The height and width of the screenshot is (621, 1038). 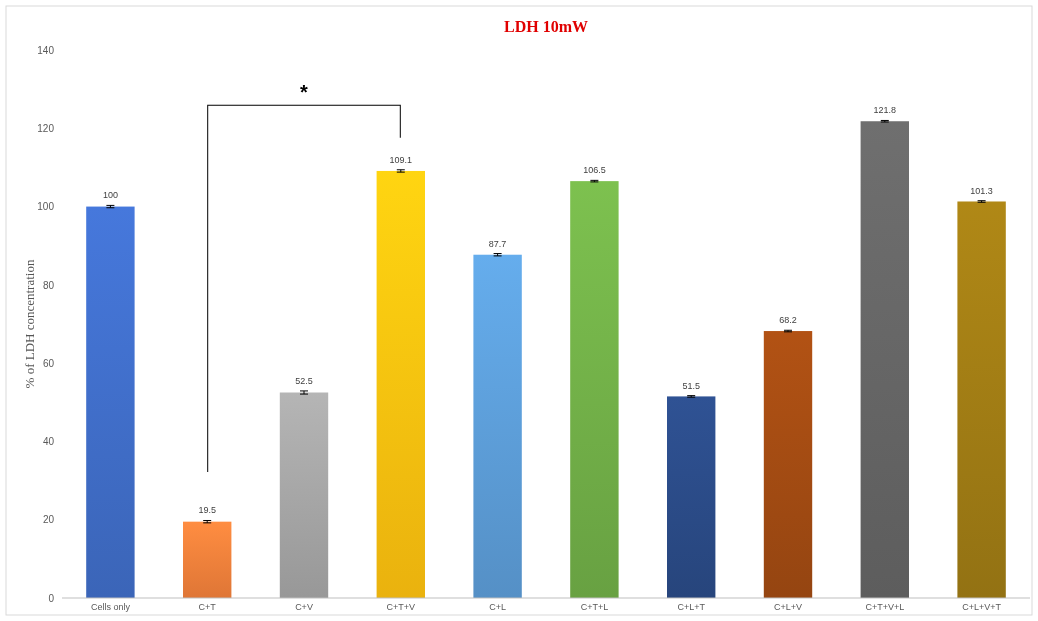 What do you see at coordinates (982, 607) in the screenshot?
I see `x-tick-label: C+L+V+T` at bounding box center [982, 607].